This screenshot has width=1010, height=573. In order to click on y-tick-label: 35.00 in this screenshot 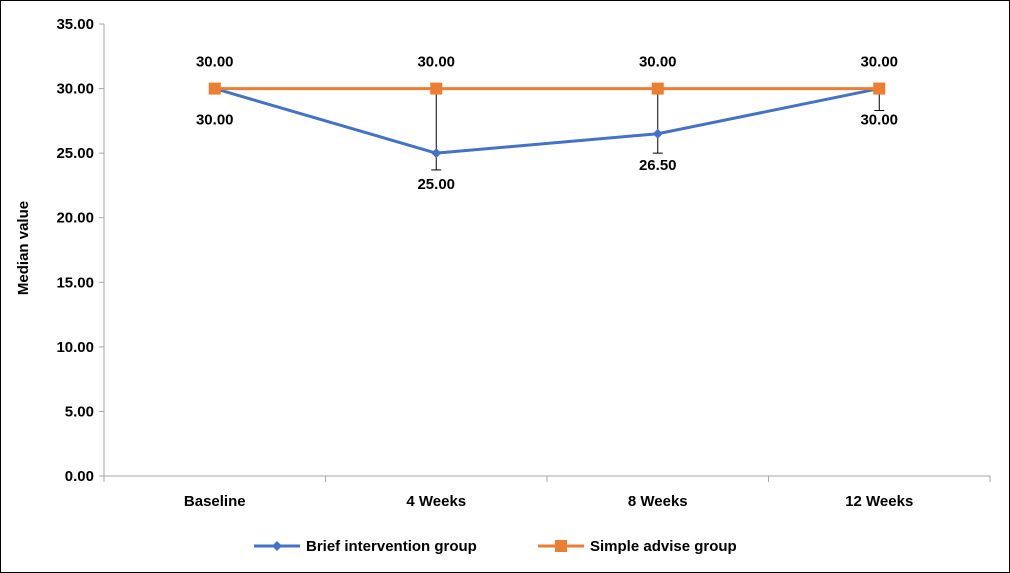, I will do `click(75, 24)`.